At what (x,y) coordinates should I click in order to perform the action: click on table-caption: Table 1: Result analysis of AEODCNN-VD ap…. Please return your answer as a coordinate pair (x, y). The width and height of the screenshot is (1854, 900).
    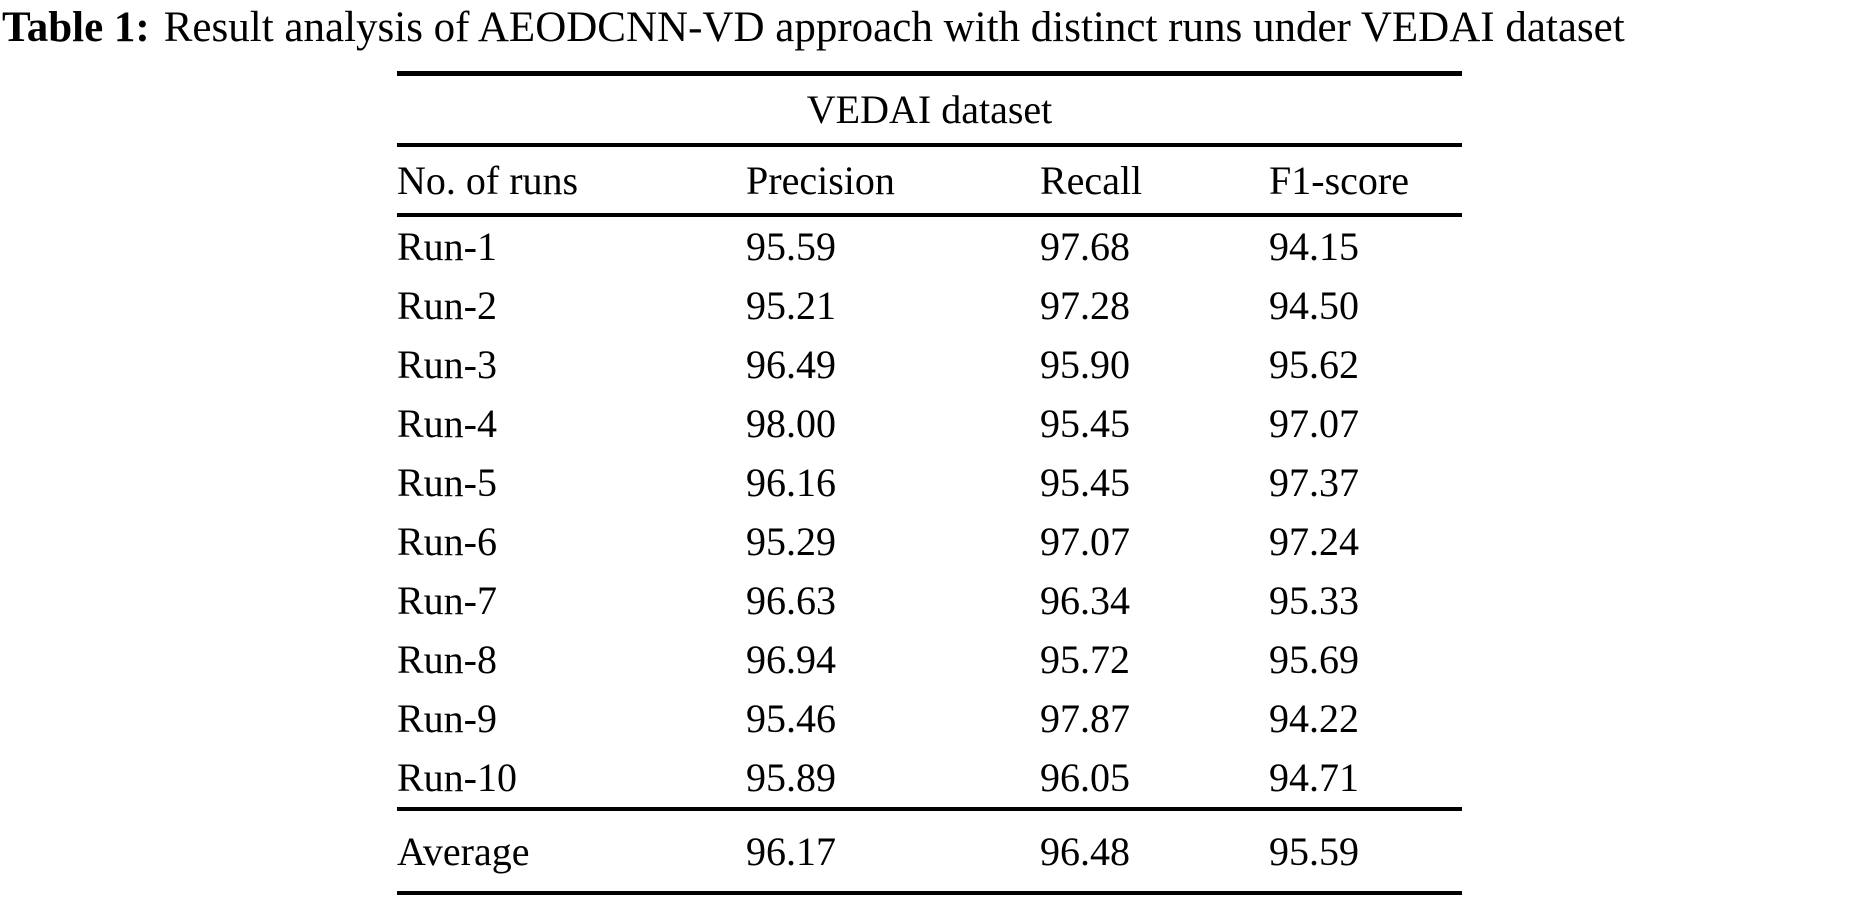
    Looking at the image, I should click on (928, 28).